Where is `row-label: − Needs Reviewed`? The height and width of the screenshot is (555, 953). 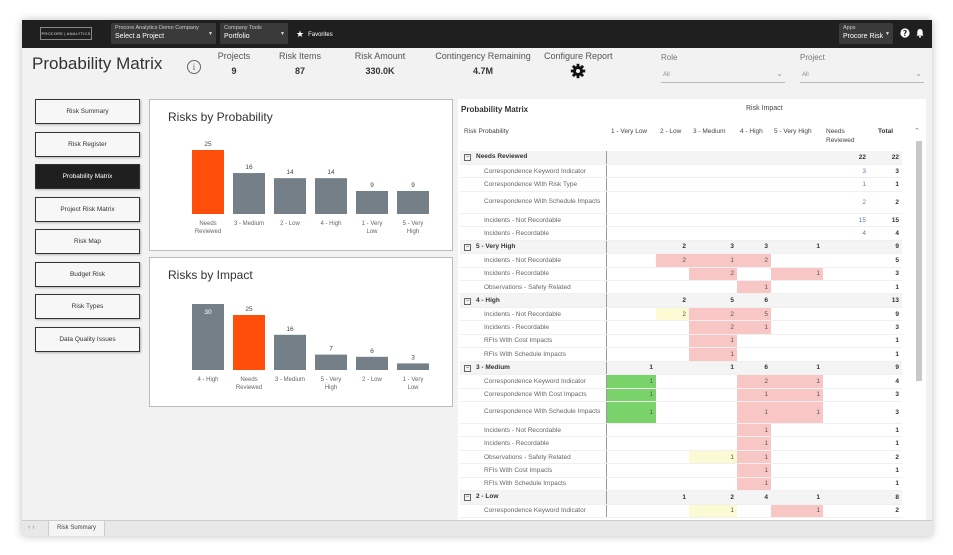 row-label: − Needs Reviewed is located at coordinates (533, 158).